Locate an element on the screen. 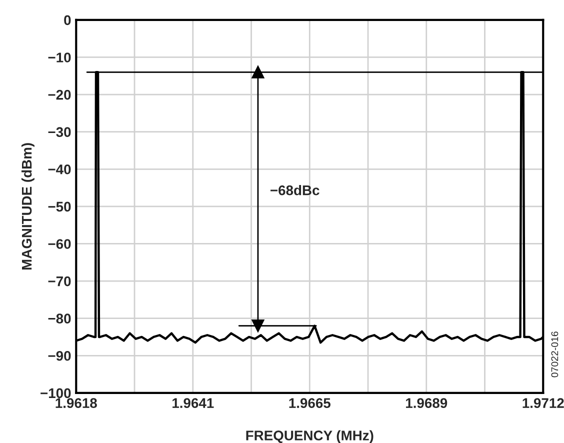 The height and width of the screenshot is (443, 564). x-axis-title: FREQUENCY (MHz) is located at coordinates (310, 436).